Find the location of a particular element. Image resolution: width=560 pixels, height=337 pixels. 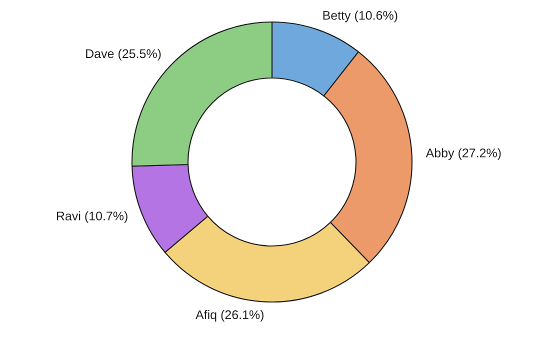

slice-label: Afiq (26.1%) is located at coordinates (230, 316).